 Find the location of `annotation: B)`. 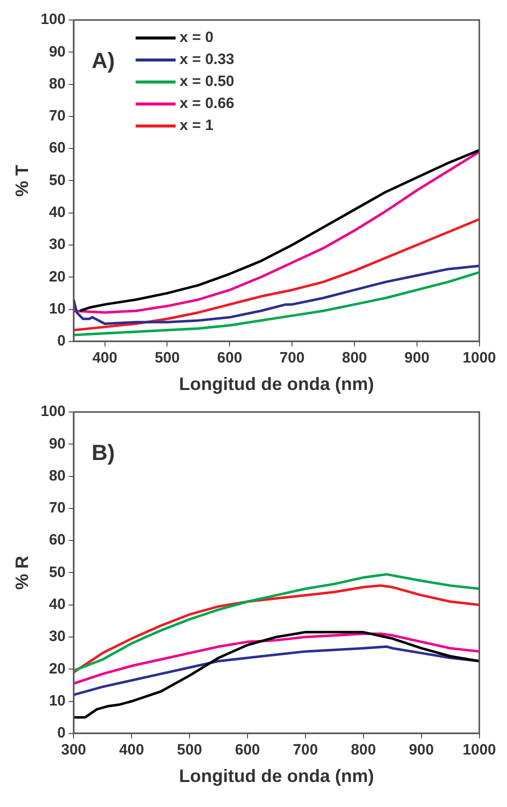

annotation: B) is located at coordinates (103, 453).